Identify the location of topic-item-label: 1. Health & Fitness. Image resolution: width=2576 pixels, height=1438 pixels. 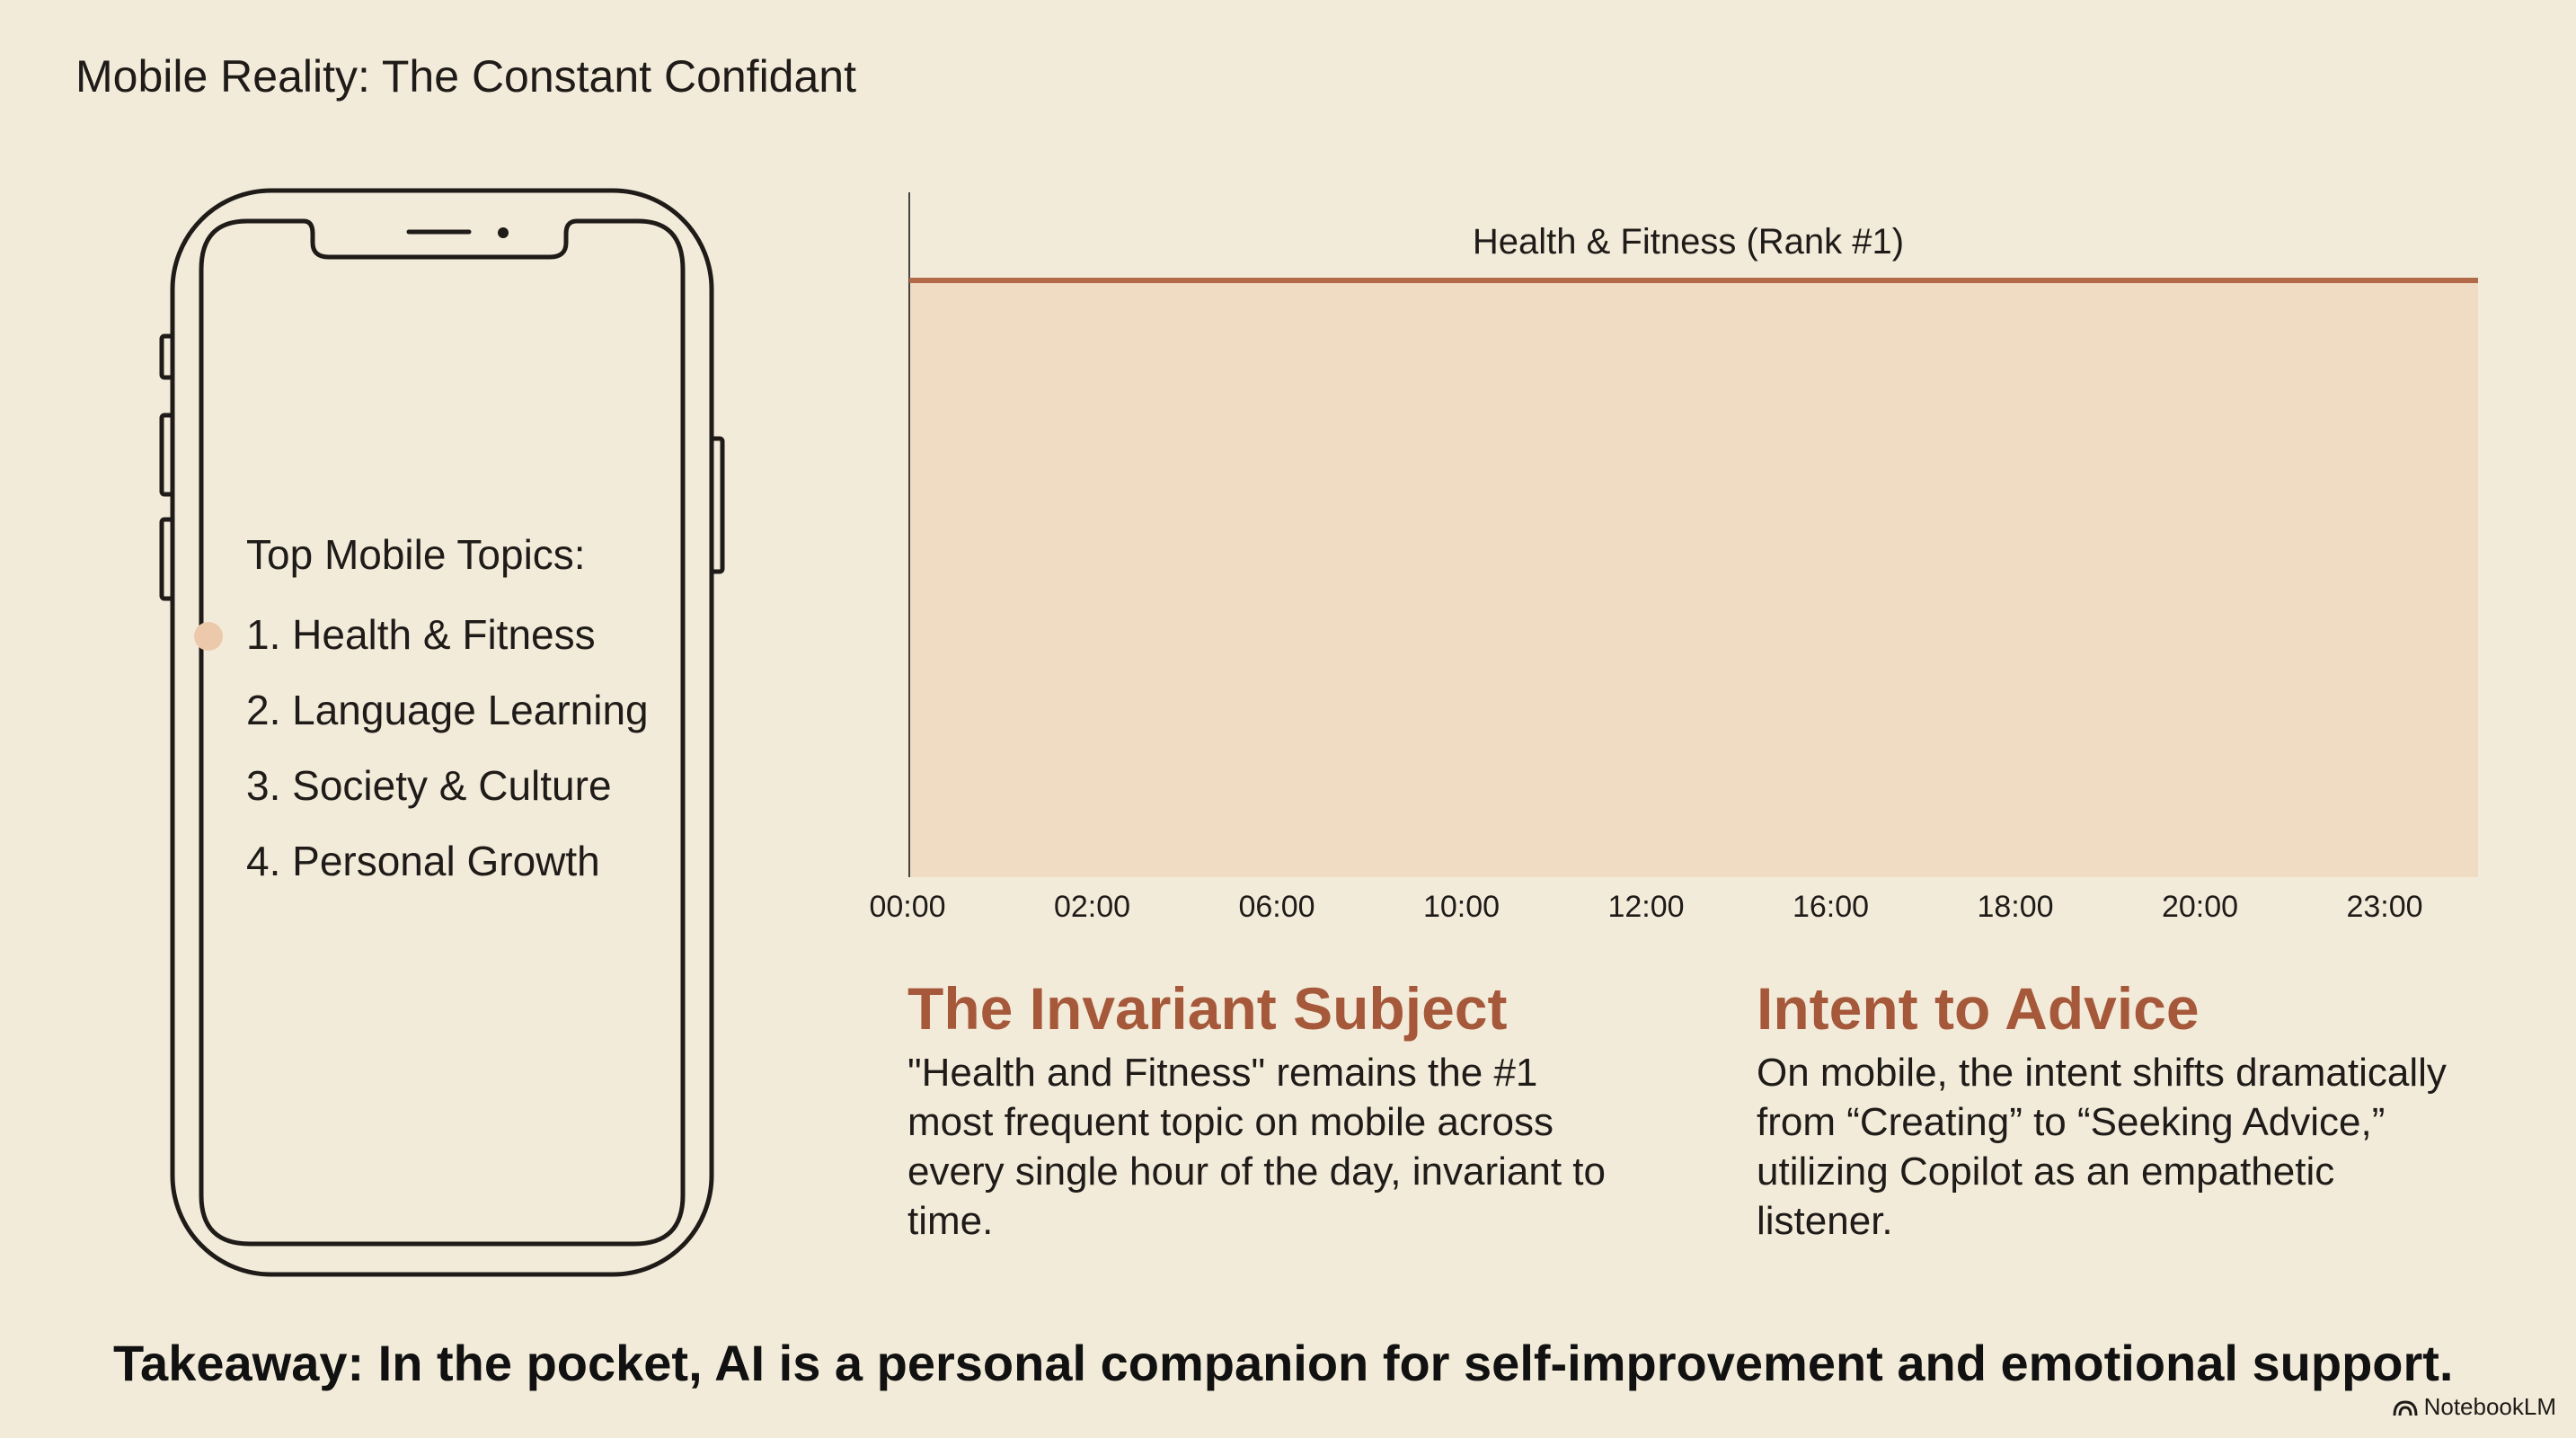
(421, 634).